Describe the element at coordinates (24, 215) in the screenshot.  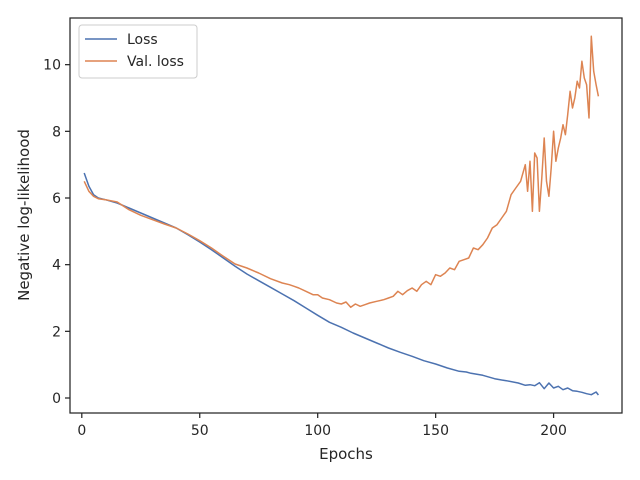
I see `y-axis-label: Negative log-likelihood` at that location.